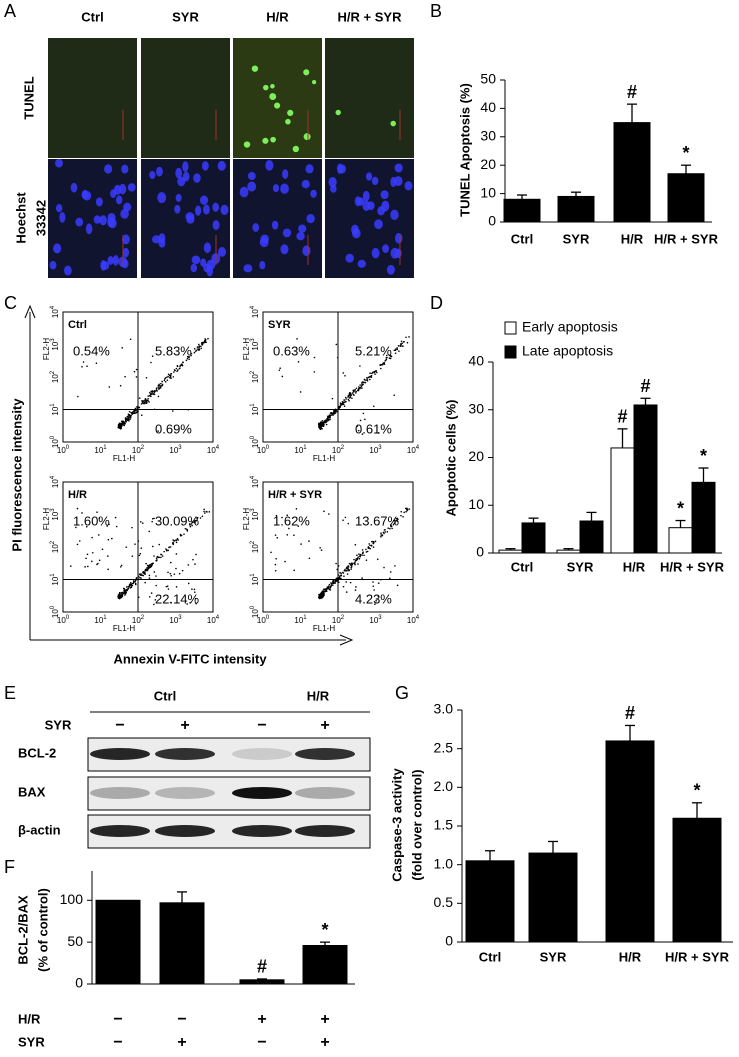  What do you see at coordinates (53, 372) in the screenshot?
I see `tick-exponent: 2` at bounding box center [53, 372].